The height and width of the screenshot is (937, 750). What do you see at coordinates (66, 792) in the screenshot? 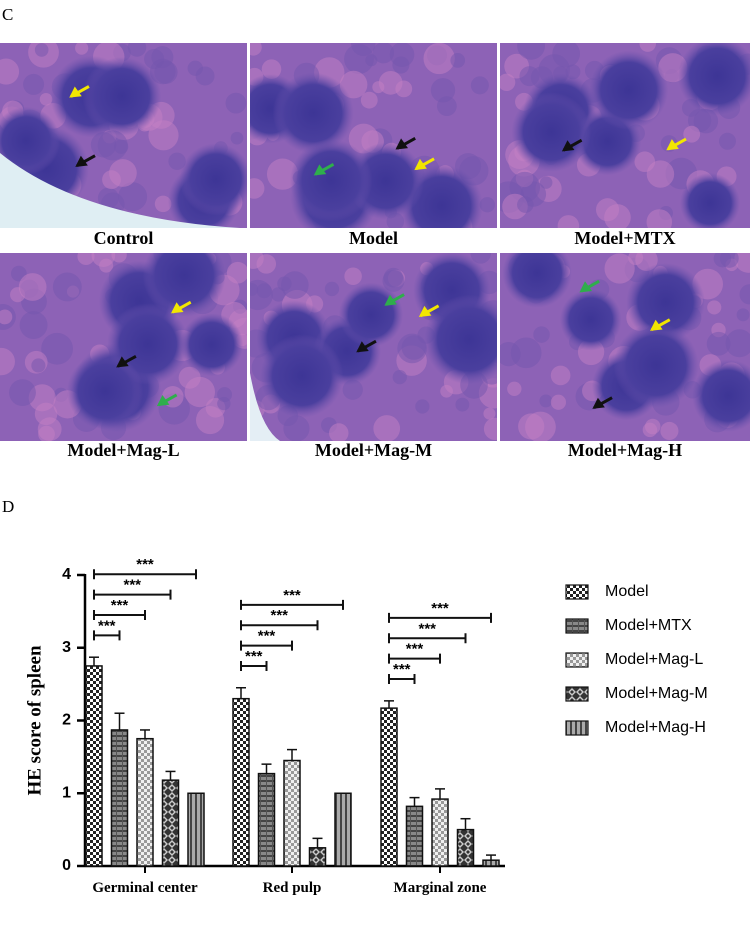
I see `y-tick-label: 1` at bounding box center [66, 792].